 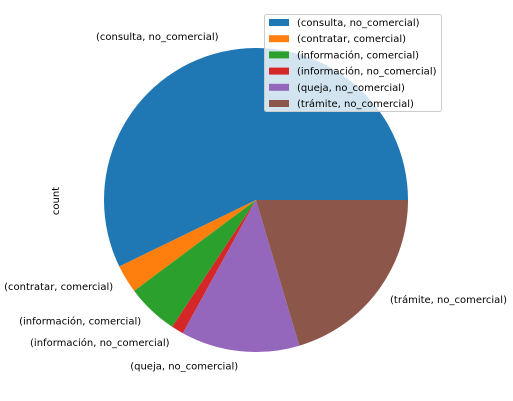 I want to click on legend-label: (contratar, comercial), so click(x=351, y=39).